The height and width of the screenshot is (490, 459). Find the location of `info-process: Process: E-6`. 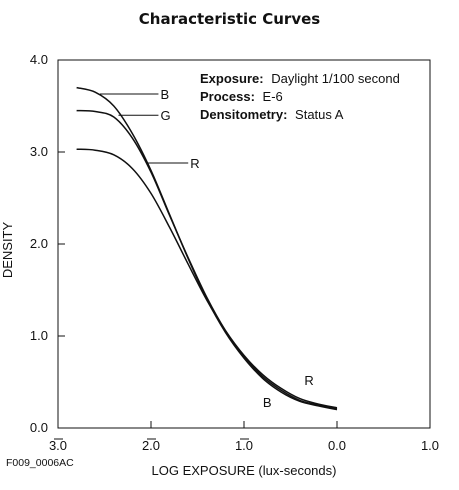

info-process: Process: E-6 is located at coordinates (241, 96).